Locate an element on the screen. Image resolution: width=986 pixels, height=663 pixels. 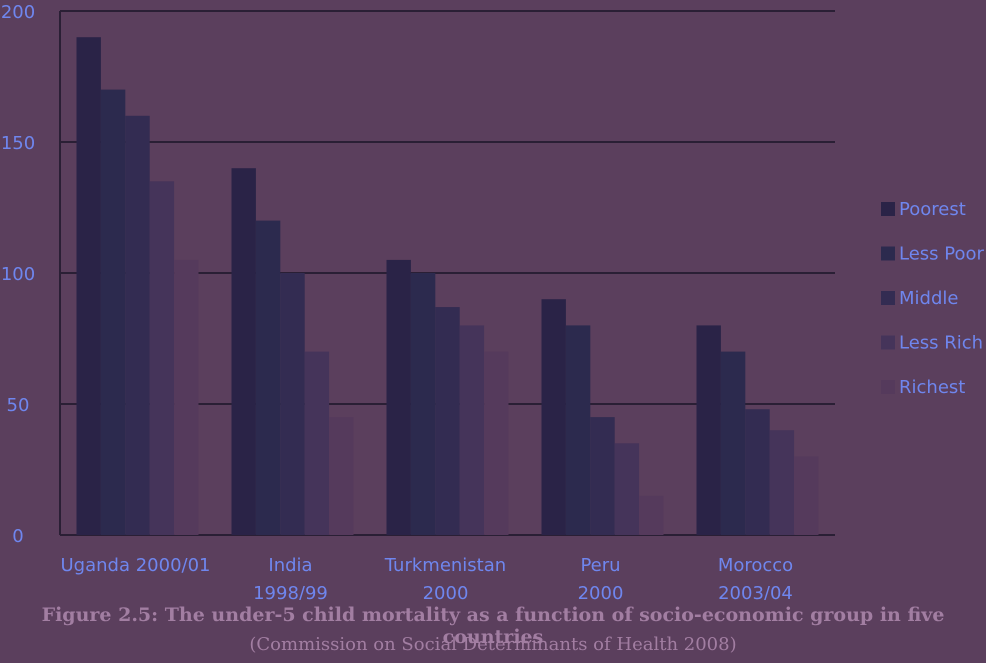
y-axis-ticks: 0 50 100 150 200 is located at coordinates (18, 274).